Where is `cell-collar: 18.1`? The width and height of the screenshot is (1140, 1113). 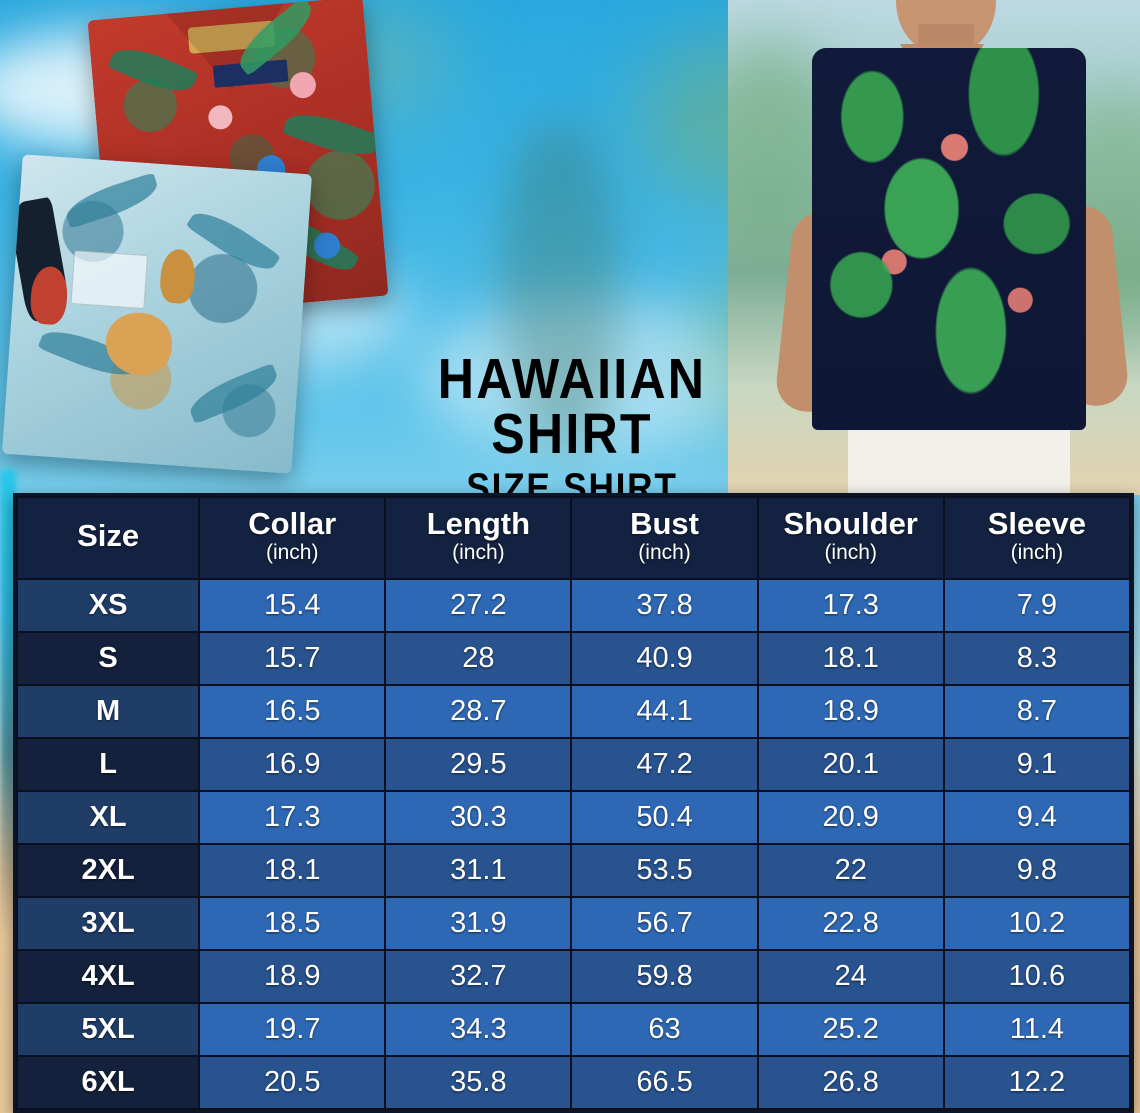 cell-collar: 18.1 is located at coordinates (292, 870).